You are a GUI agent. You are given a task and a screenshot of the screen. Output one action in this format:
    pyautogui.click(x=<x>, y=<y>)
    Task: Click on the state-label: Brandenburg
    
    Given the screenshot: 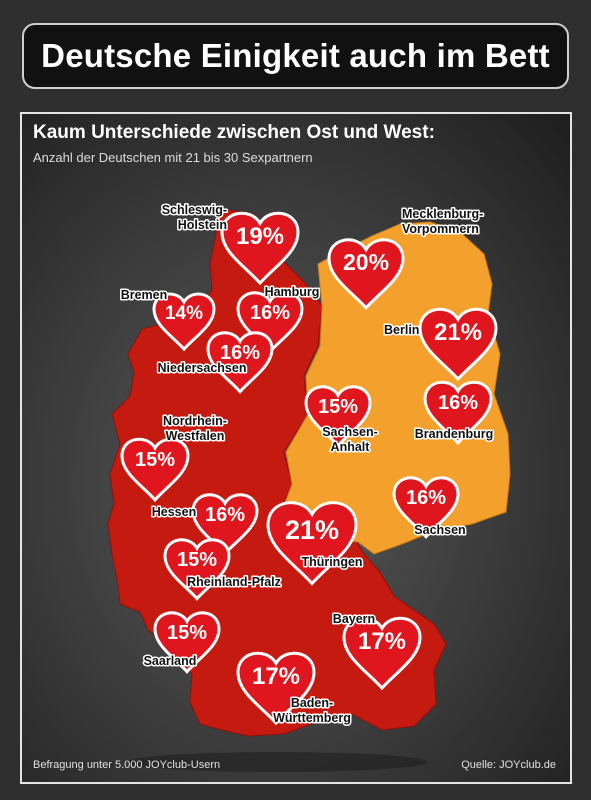 What is the action you would take?
    pyautogui.click(x=454, y=434)
    